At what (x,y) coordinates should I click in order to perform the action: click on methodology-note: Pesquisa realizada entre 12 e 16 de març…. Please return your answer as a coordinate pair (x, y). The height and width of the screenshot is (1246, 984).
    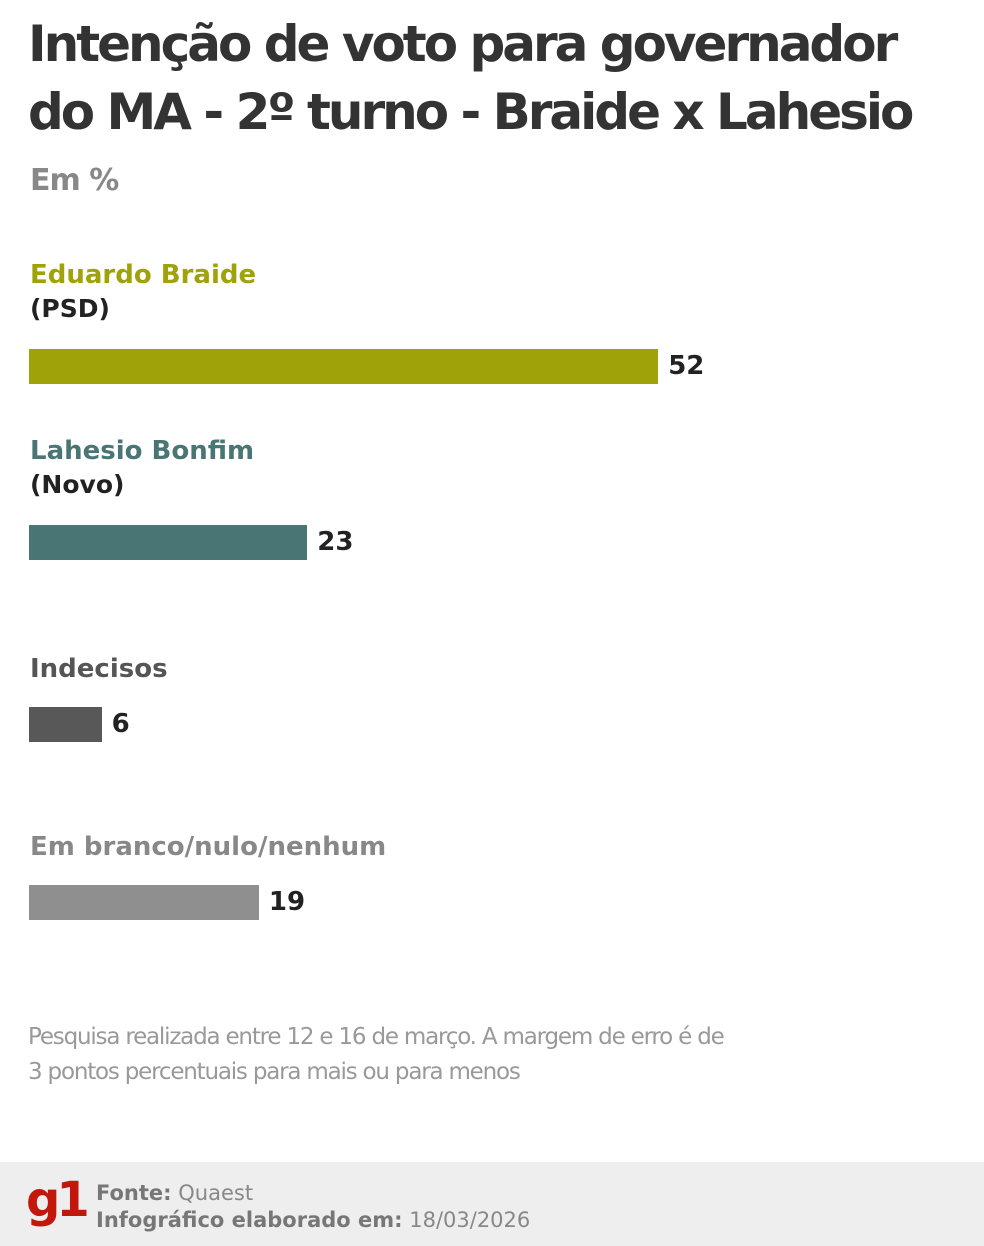
    Looking at the image, I should click on (376, 1054).